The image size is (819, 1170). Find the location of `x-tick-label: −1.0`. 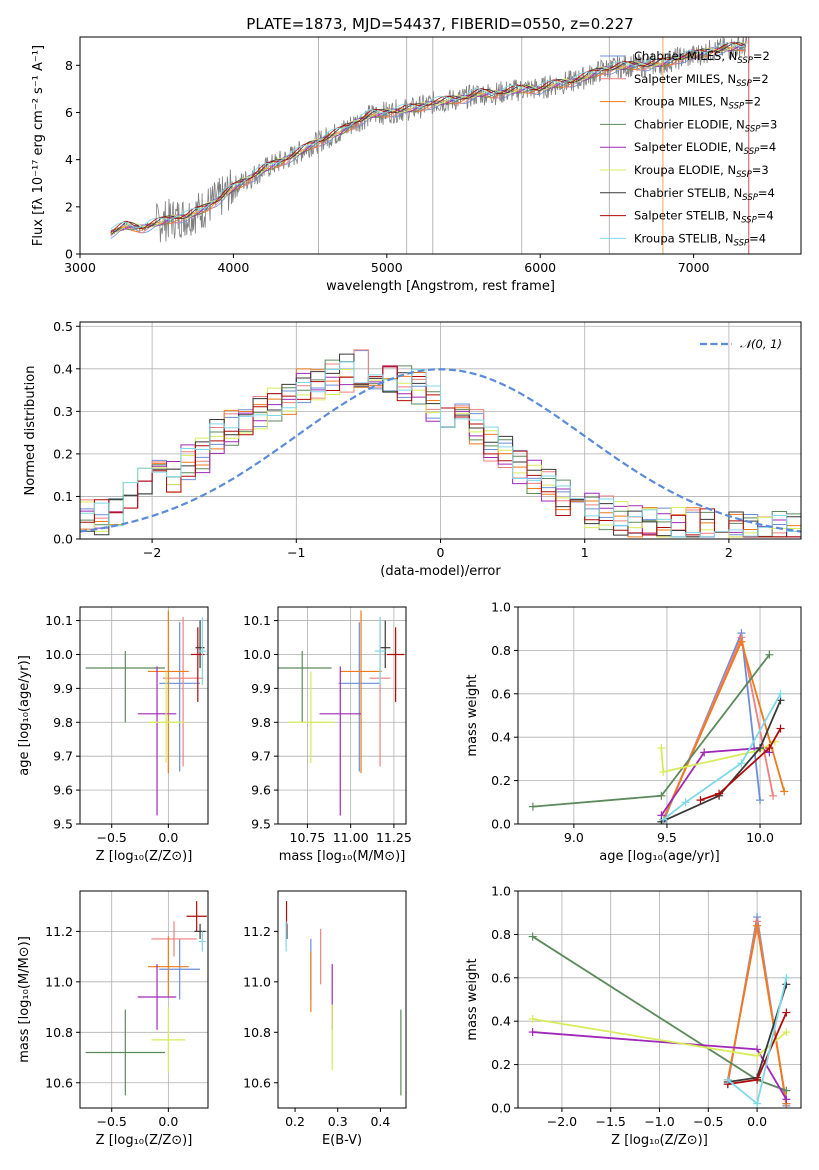

x-tick-label: −1.0 is located at coordinates (659, 1121).